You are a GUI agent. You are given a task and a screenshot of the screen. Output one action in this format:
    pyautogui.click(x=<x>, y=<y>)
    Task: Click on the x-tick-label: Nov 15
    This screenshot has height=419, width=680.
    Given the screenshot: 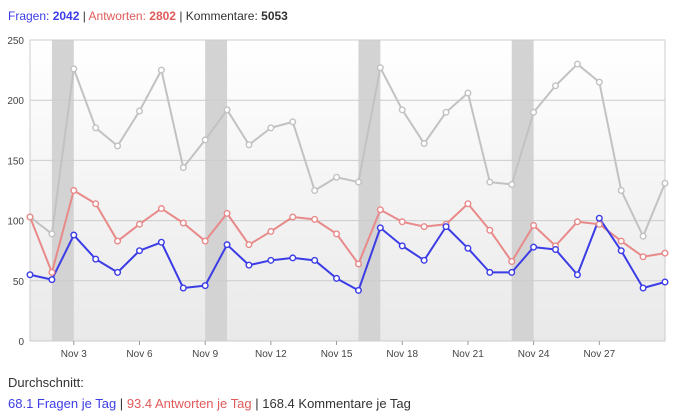 What is the action you would take?
    pyautogui.click(x=337, y=354)
    